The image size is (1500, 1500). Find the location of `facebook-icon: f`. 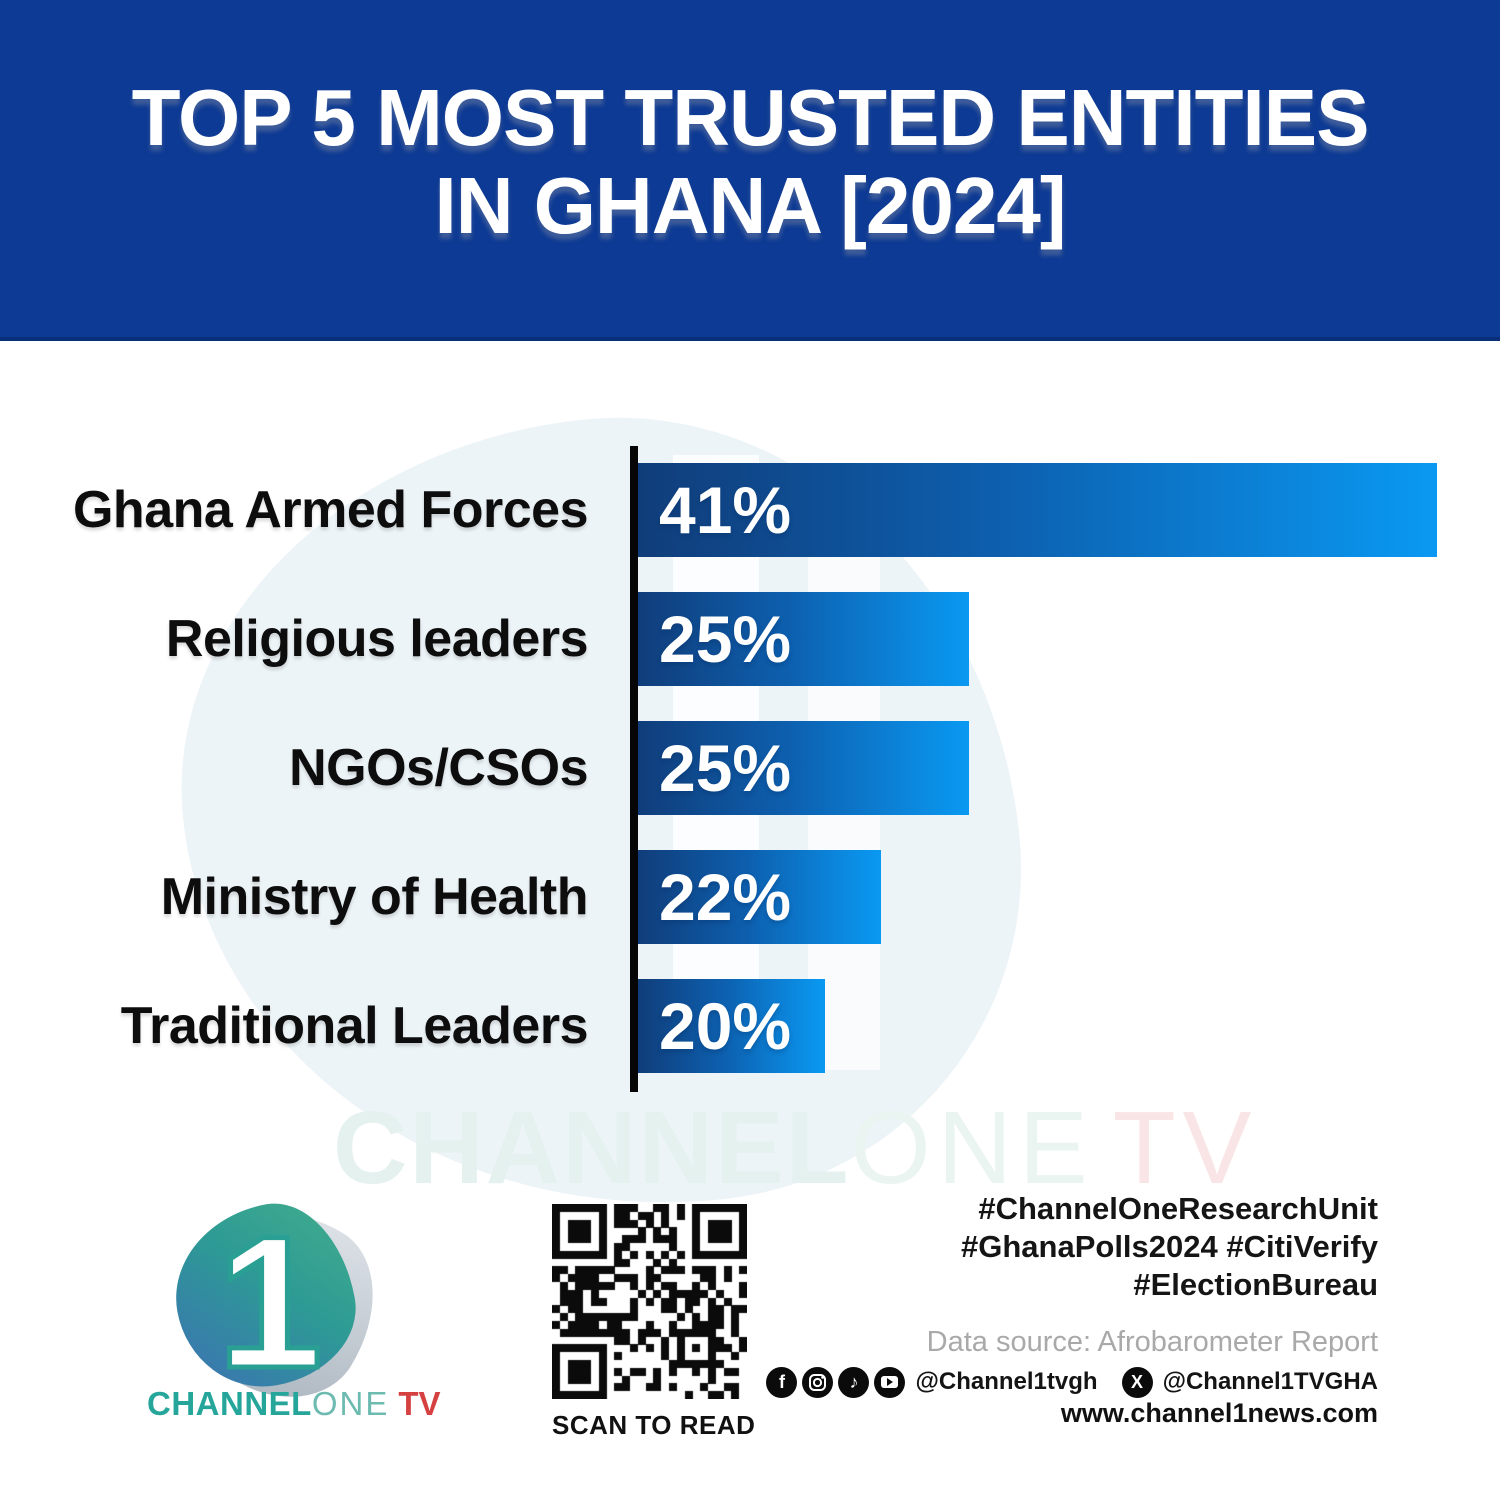

facebook-icon: f is located at coordinates (782, 1382).